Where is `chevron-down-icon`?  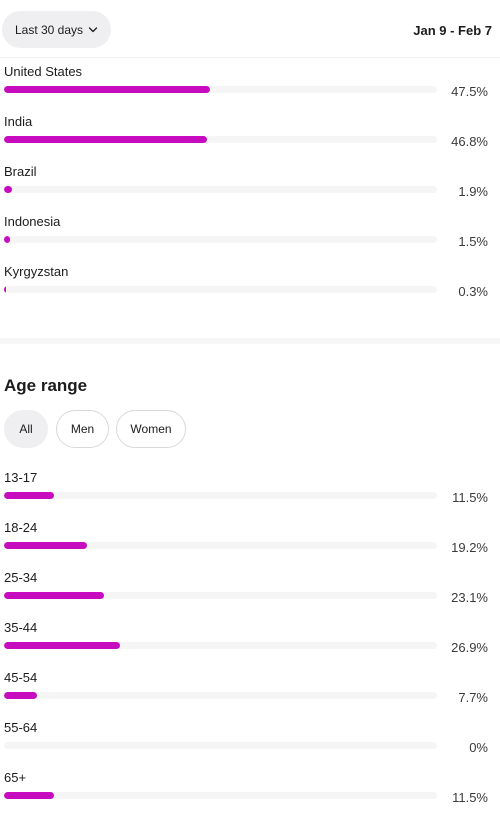 chevron-down-icon is located at coordinates (93, 29).